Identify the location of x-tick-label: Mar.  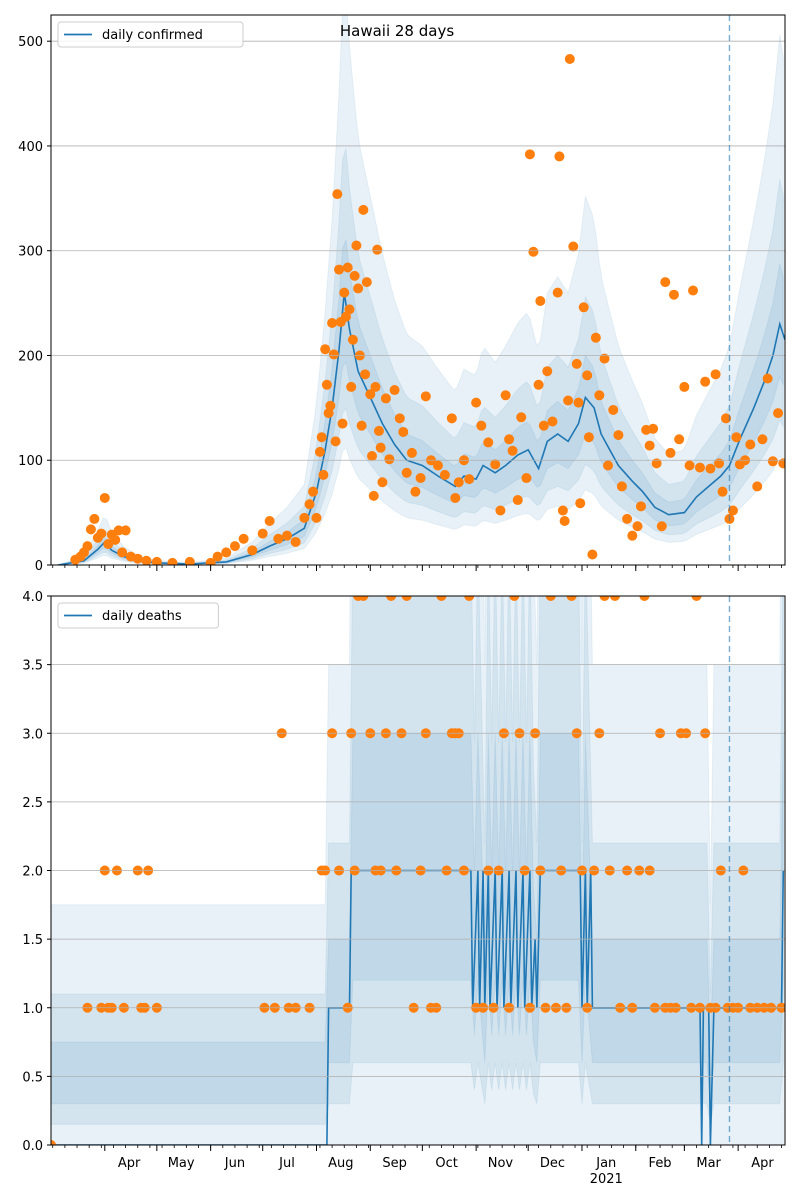
(708, 1163).